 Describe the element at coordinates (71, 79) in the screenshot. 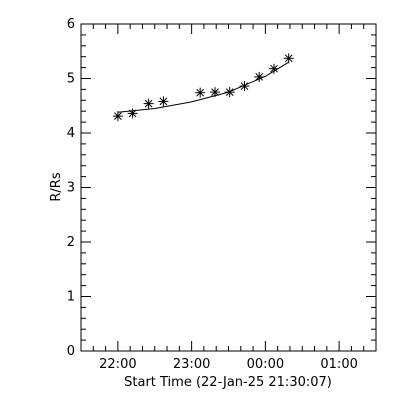

I see `y-tick-label: 5` at that location.